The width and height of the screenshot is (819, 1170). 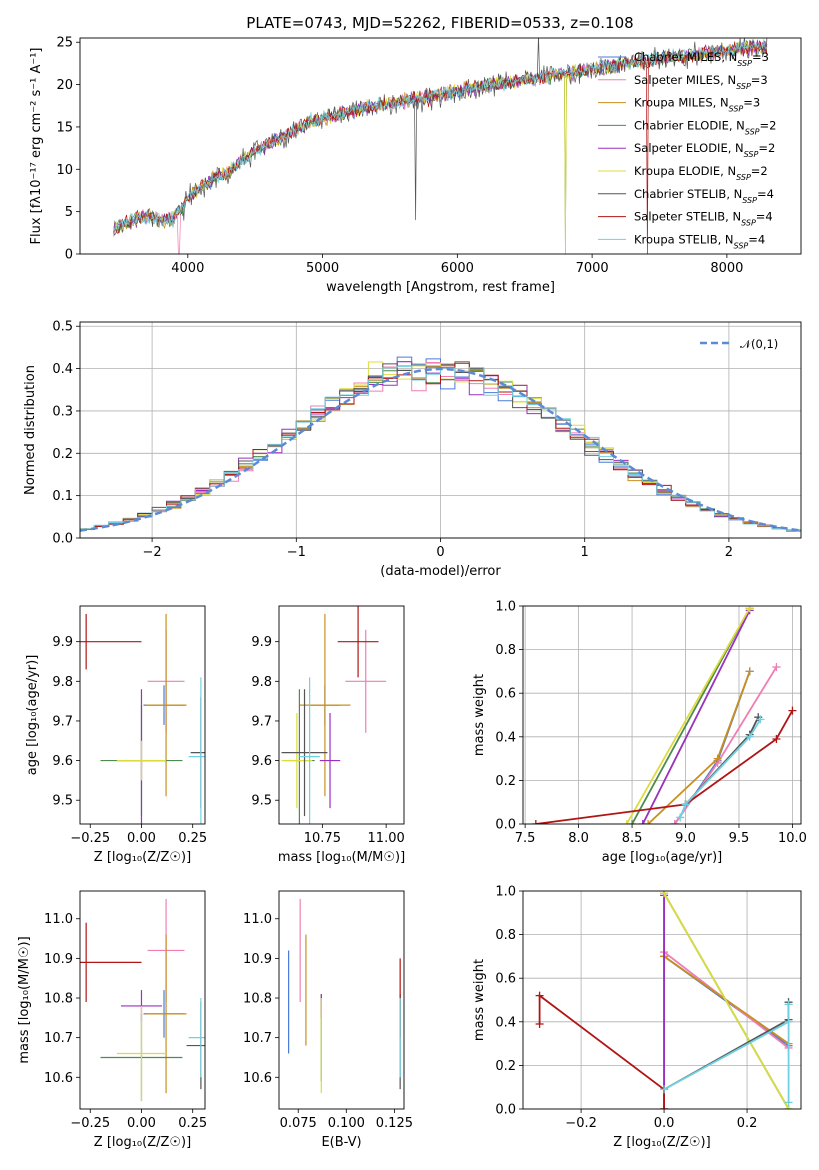 What do you see at coordinates (662, 857) in the screenshot?
I see `x-axis-label: age [log₁₀(age/yr)]` at bounding box center [662, 857].